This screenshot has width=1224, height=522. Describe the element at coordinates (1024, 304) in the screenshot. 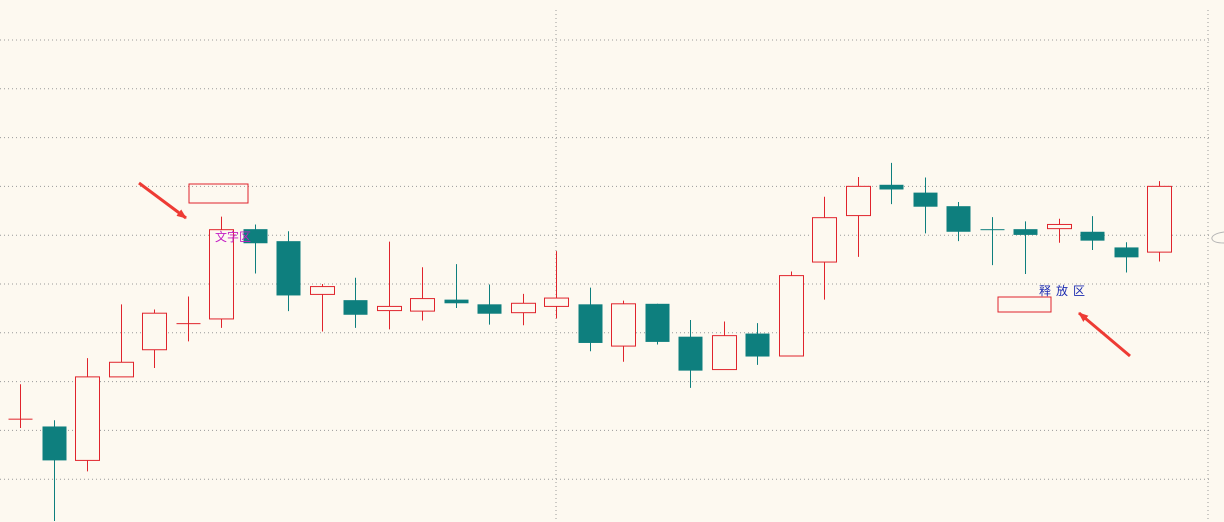

I see `release-zone-box` at that location.